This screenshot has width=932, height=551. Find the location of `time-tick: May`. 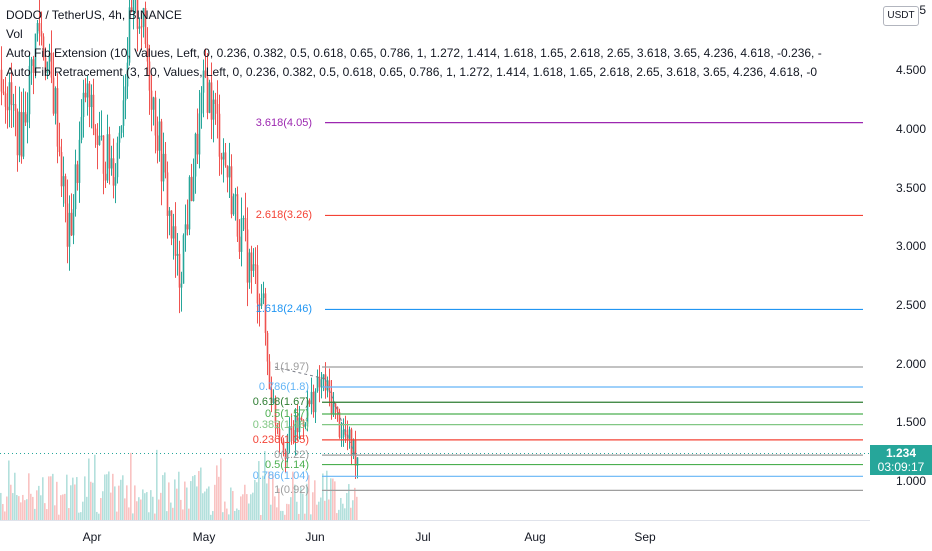

time-tick: May is located at coordinates (204, 537).